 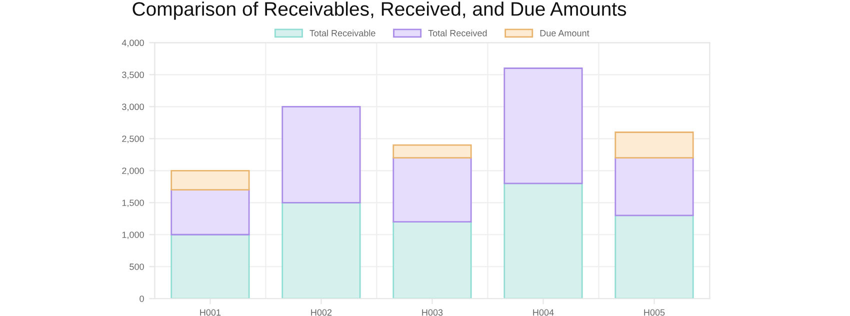 What do you see at coordinates (133, 44) in the screenshot?
I see `y-tick-label: 4,000` at bounding box center [133, 44].